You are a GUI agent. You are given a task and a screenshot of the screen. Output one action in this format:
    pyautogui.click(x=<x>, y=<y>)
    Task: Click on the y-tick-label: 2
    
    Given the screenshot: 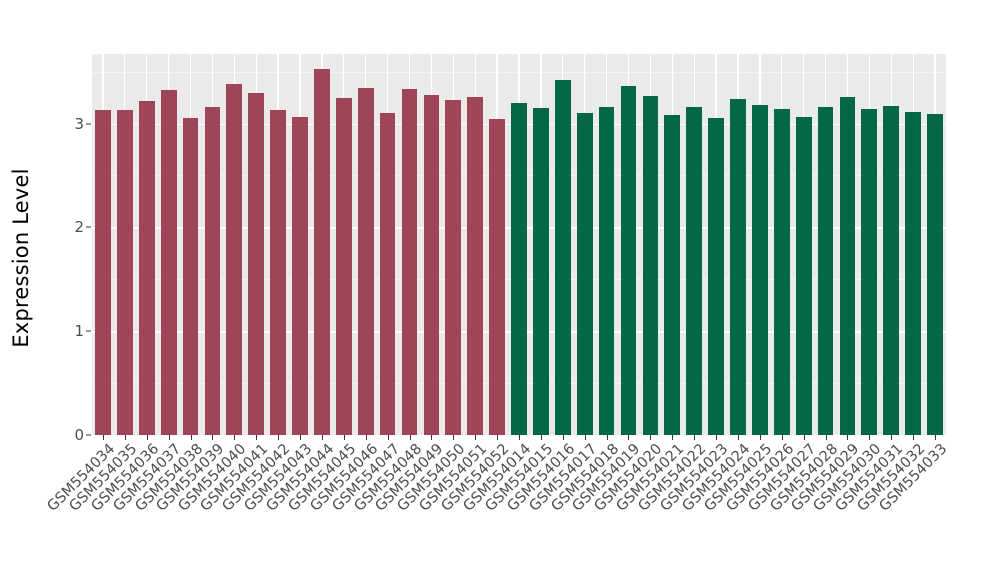 What is the action you would take?
    pyautogui.click(x=79, y=227)
    